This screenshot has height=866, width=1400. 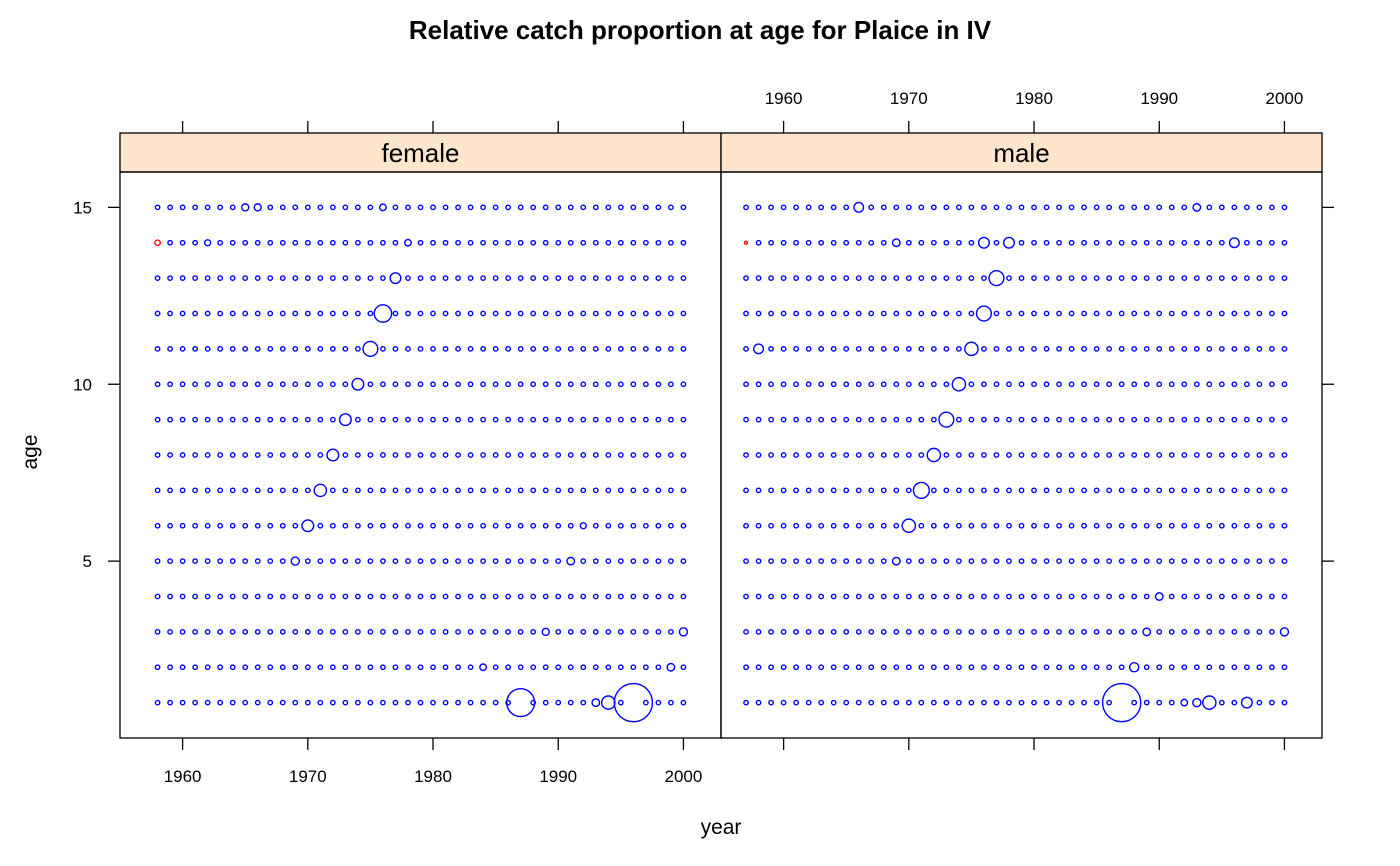 I want to click on x-tick-label: 1980, so click(x=433, y=776).